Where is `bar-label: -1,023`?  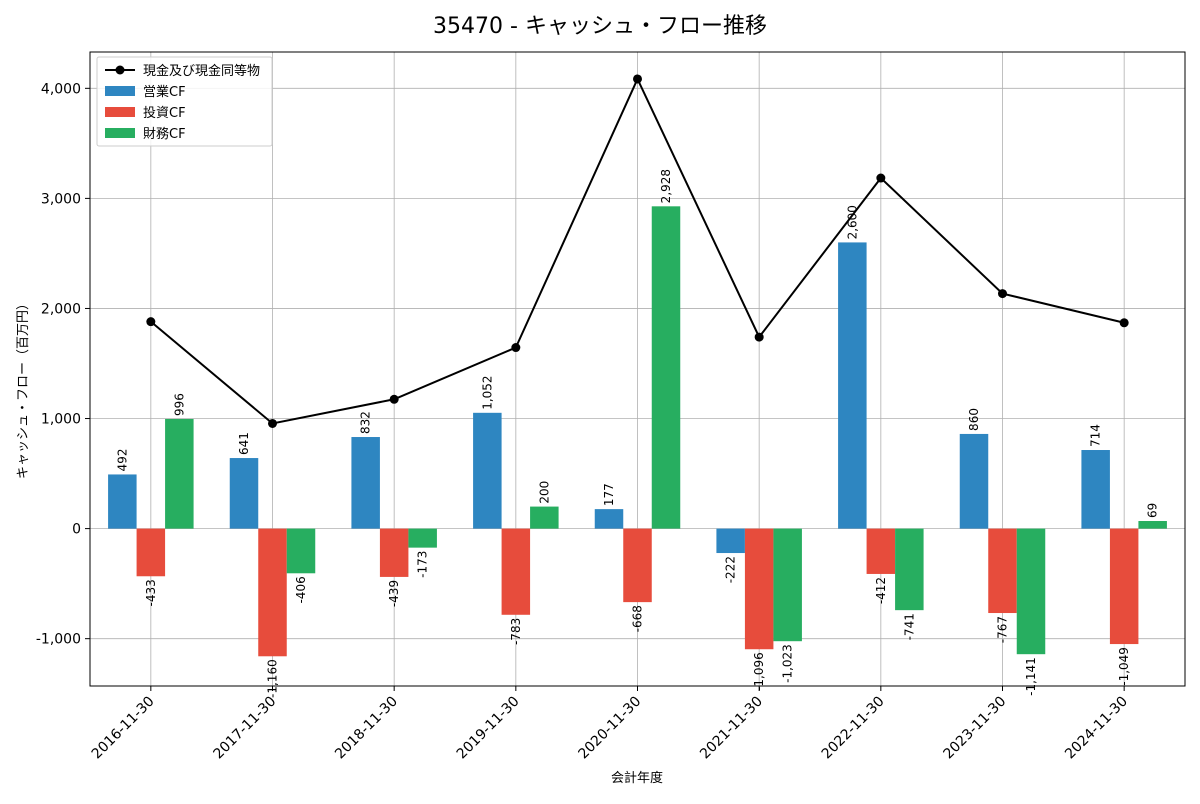 bar-label: -1,023 is located at coordinates (788, 663).